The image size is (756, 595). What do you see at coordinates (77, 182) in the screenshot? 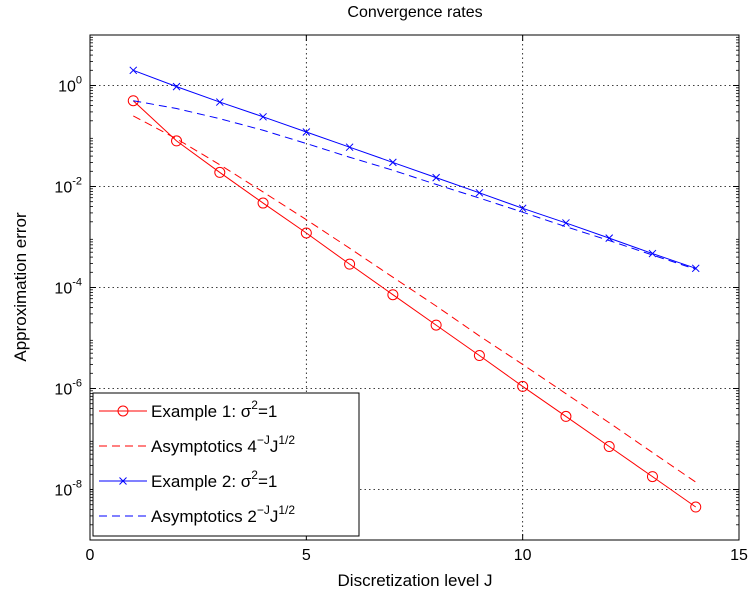
I see `y-tick-exponent: -2` at bounding box center [77, 182].